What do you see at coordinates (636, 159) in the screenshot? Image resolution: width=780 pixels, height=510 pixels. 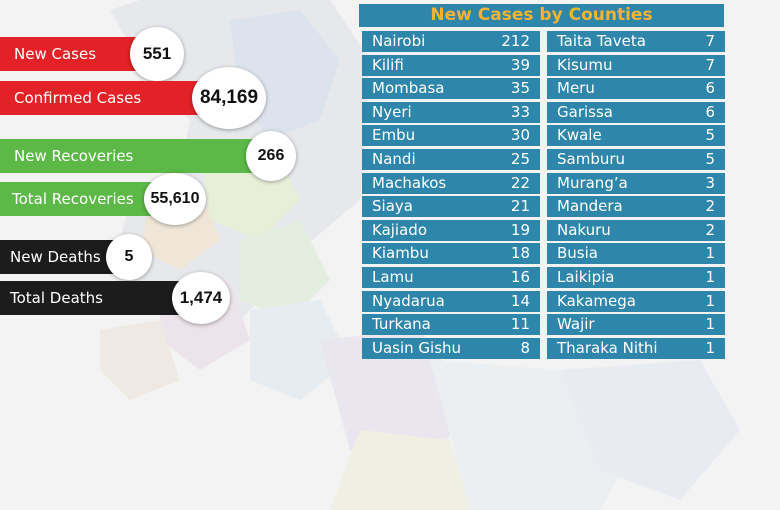 I see `county-row: Samburu 5` at bounding box center [636, 159].